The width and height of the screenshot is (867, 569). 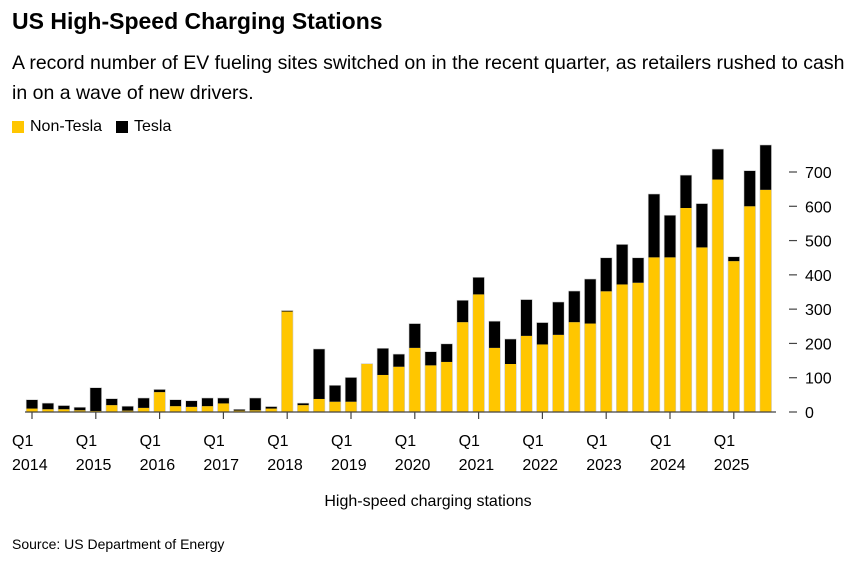 I want to click on legend-swatch-tesla, so click(x=122, y=127).